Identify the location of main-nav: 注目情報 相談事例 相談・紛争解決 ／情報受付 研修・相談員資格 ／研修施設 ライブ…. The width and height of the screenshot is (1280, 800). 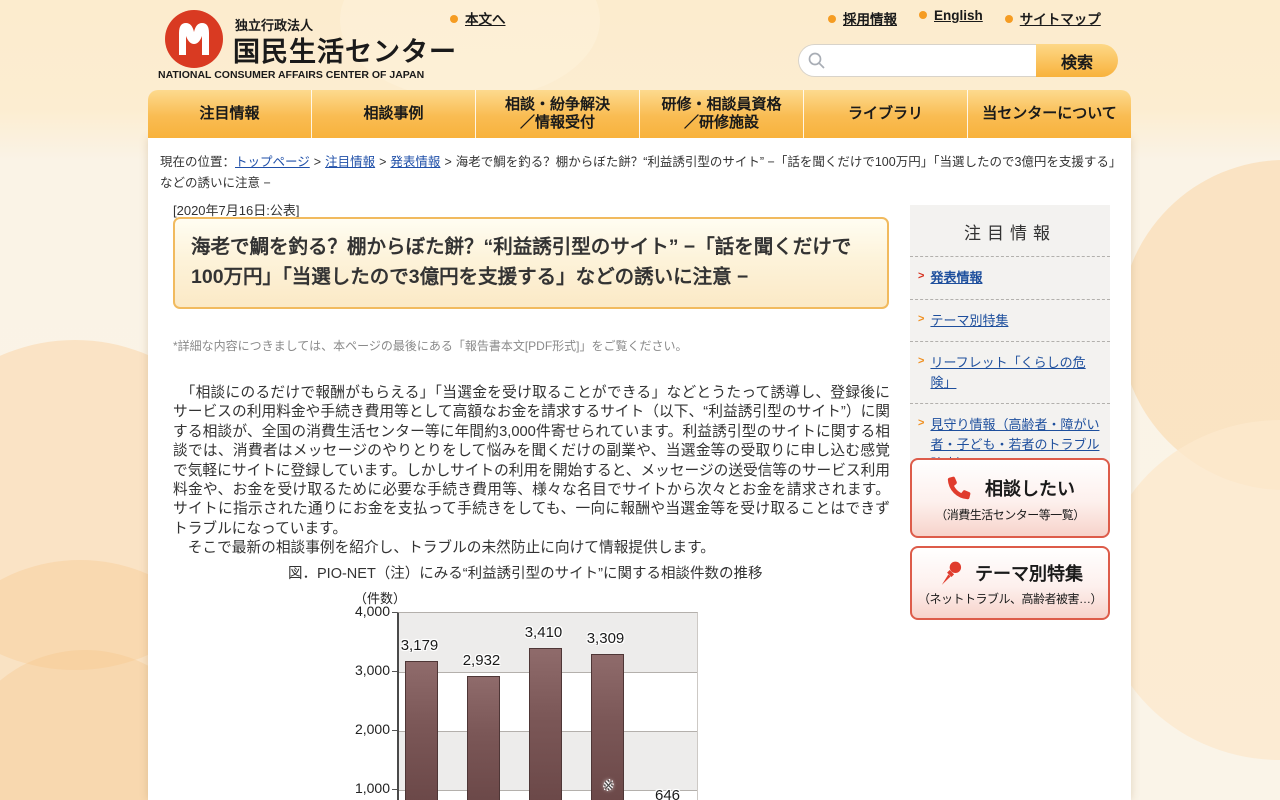
(639, 114).